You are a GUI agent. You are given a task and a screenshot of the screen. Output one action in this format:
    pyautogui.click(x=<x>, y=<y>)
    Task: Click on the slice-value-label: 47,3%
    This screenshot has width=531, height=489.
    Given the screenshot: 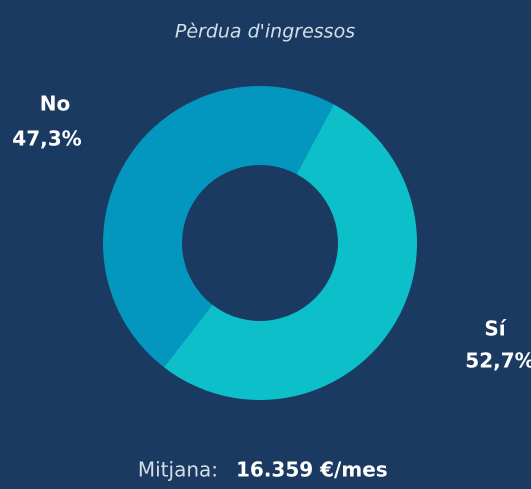 What is the action you would take?
    pyautogui.click(x=46, y=139)
    